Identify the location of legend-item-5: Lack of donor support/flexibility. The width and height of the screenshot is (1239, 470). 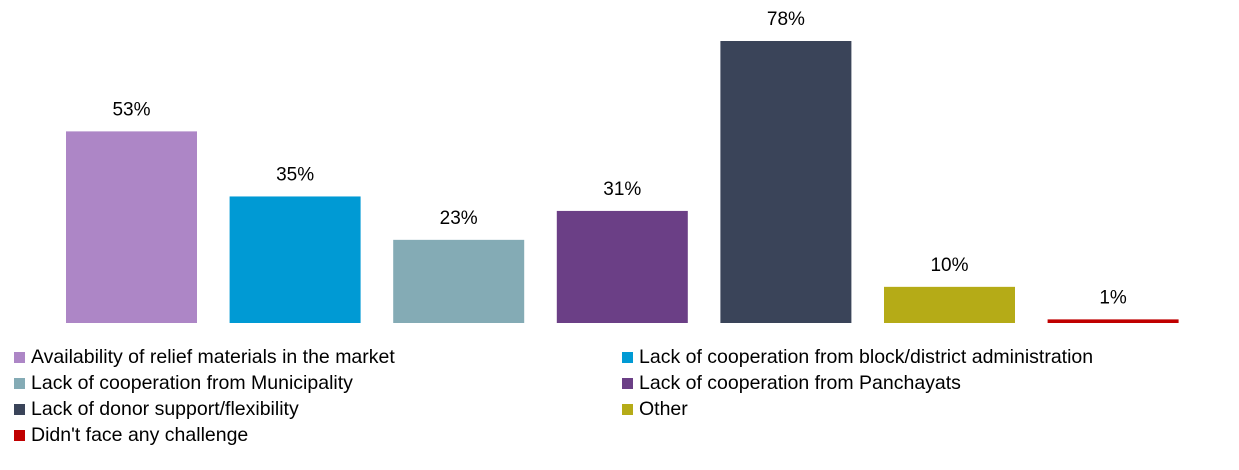
(318, 409).